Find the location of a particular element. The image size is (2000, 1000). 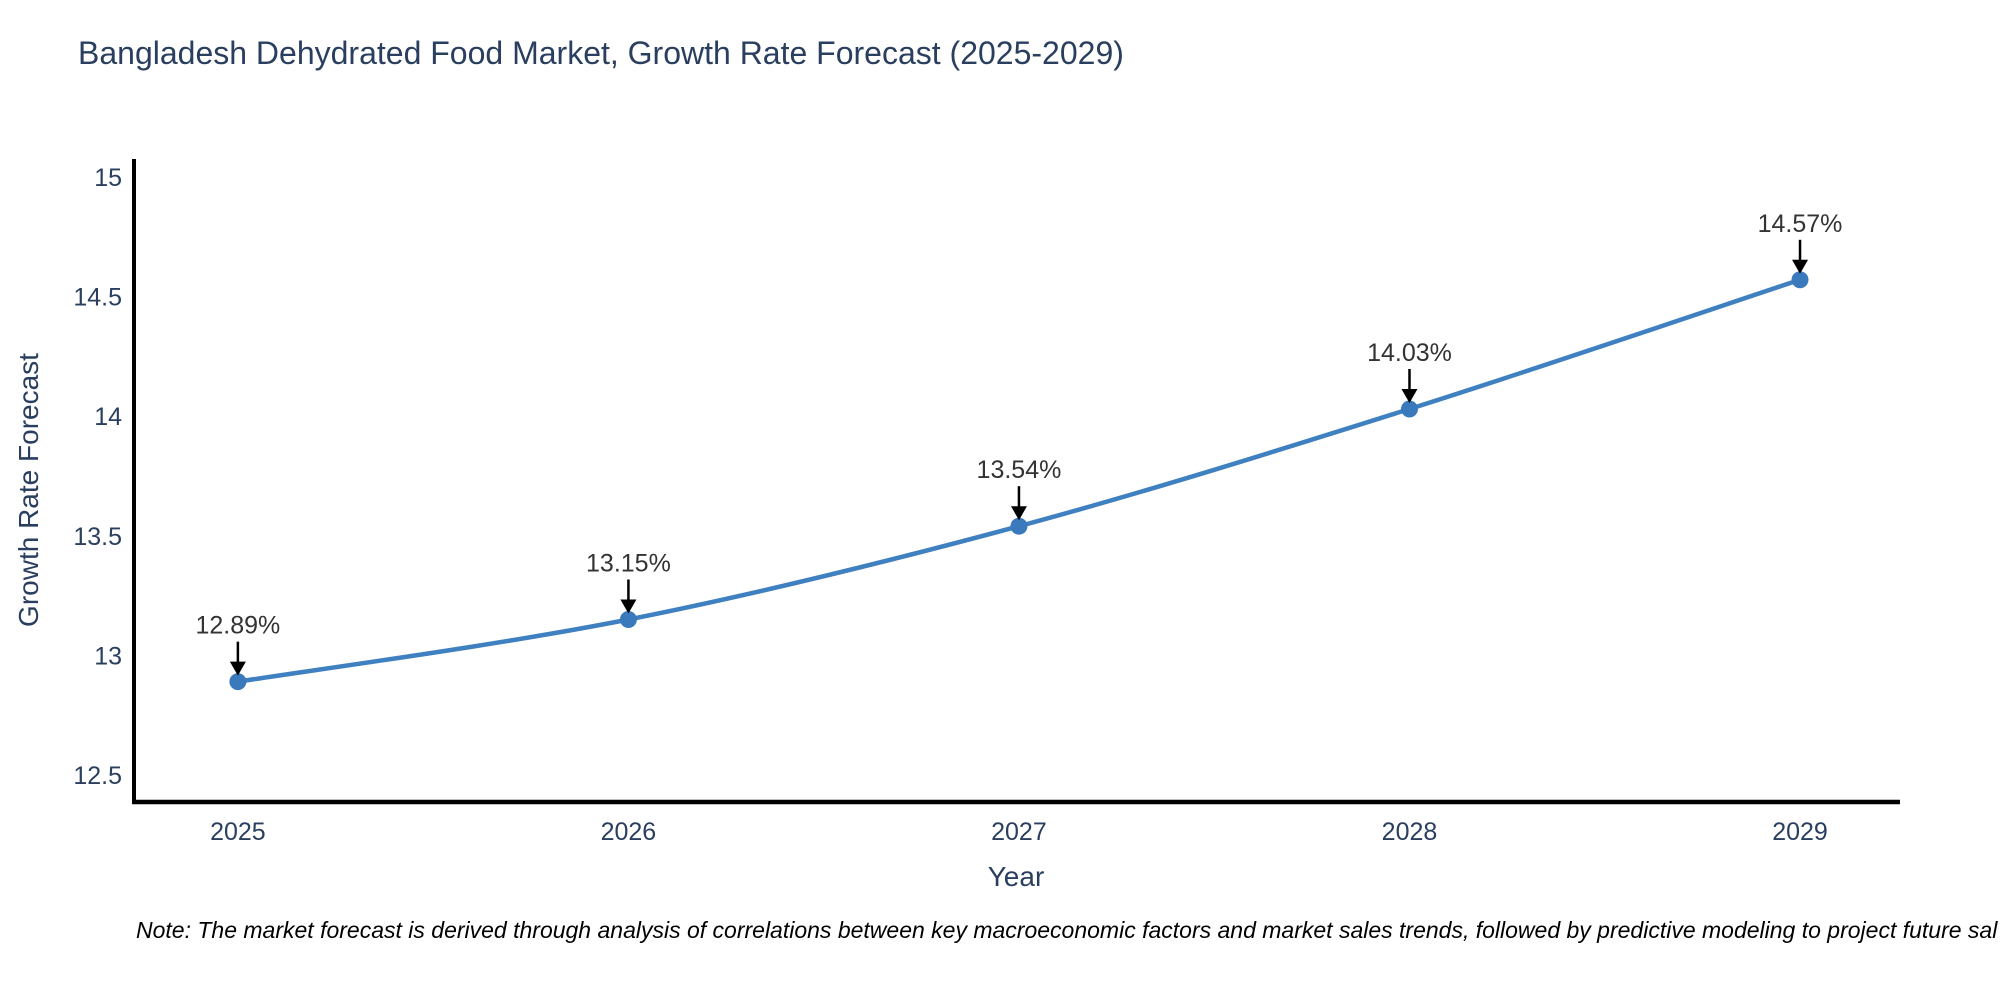

x-tick-label: 2026 is located at coordinates (629, 832).